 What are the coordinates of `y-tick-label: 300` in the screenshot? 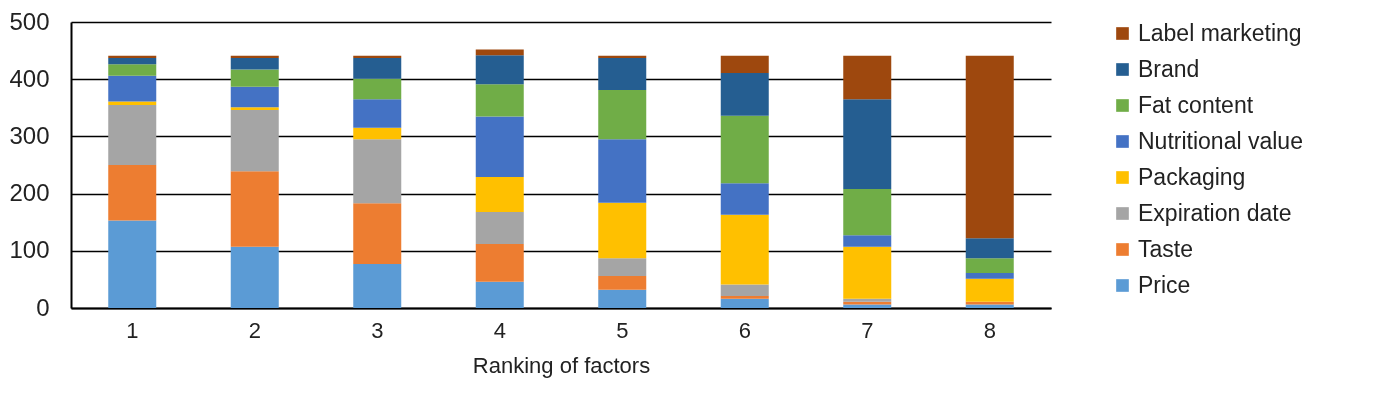 It's located at (29, 135).